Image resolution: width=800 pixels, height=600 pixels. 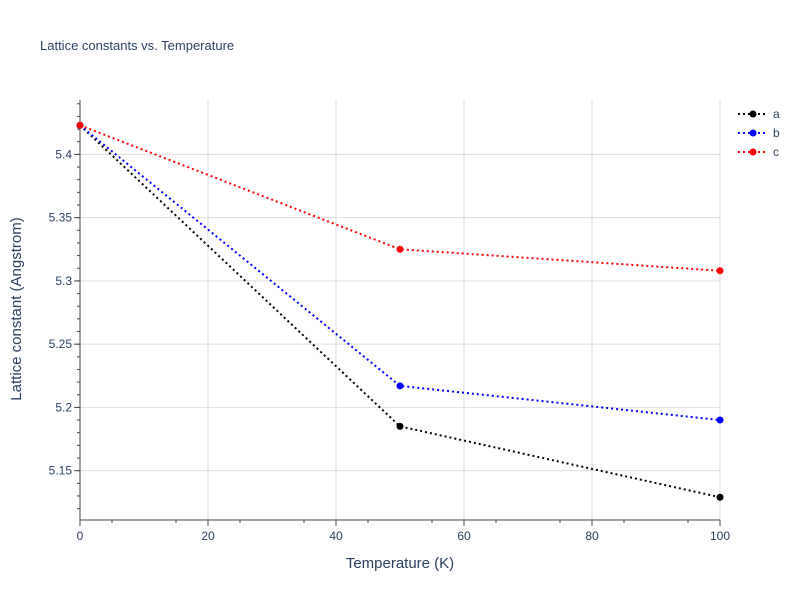 I want to click on y-tick-label: 5.4, so click(x=63, y=154).